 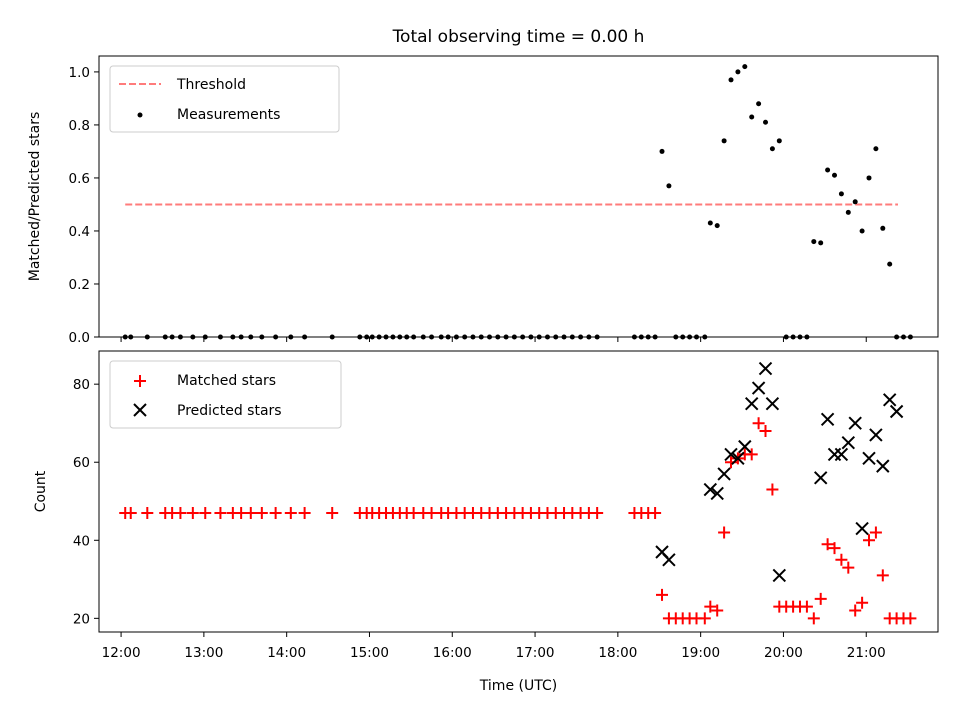 I want to click on bottom-y-tick-label: 60, so click(x=81, y=463).